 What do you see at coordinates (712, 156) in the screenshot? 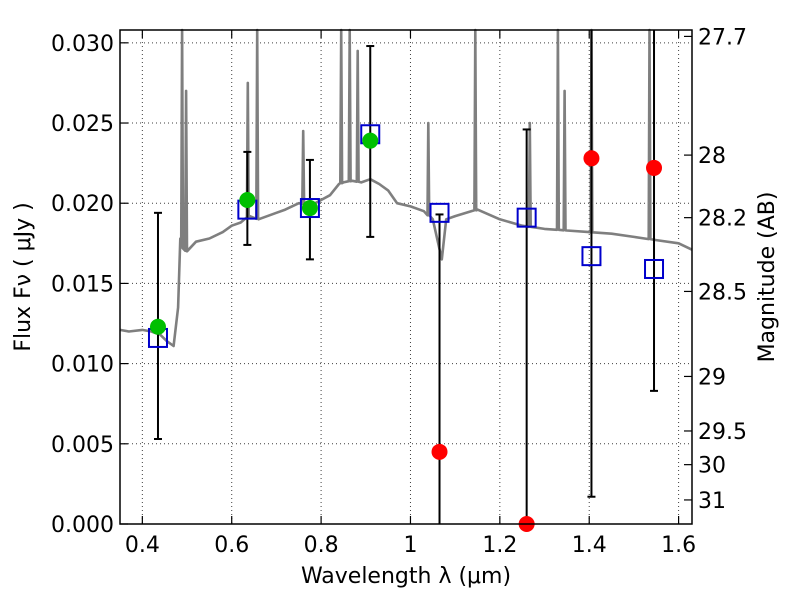
I see `y2-tick-label: 28` at bounding box center [712, 156].